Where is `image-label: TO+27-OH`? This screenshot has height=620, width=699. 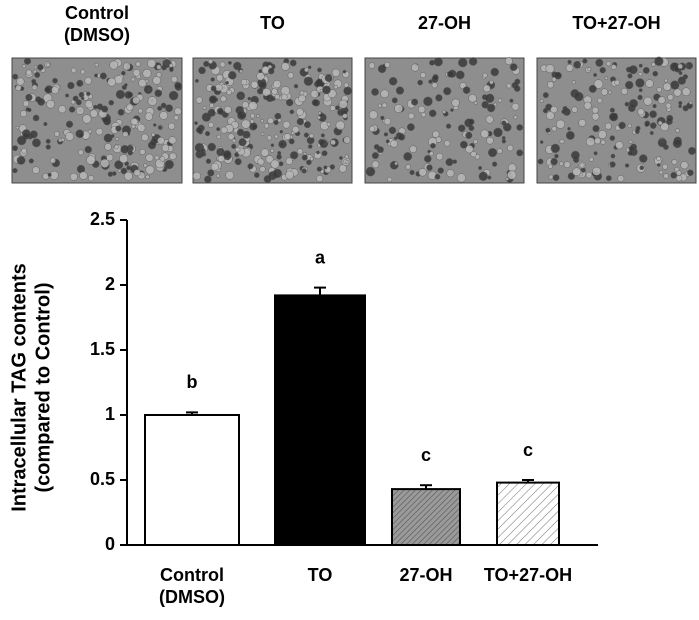 image-label: TO+27-OH is located at coordinates (616, 23).